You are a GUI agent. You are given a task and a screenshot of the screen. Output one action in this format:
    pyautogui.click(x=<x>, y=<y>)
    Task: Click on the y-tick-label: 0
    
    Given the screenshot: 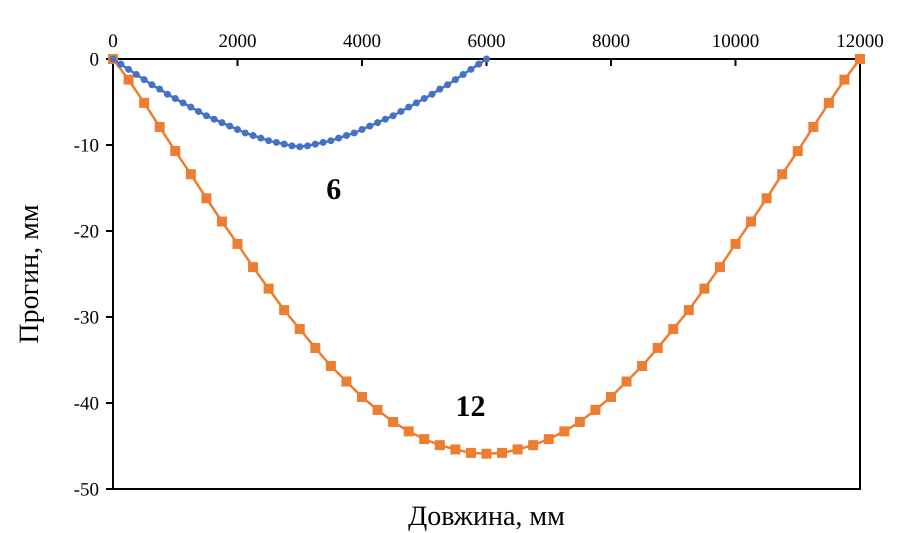 What is the action you would take?
    pyautogui.click(x=94, y=60)
    